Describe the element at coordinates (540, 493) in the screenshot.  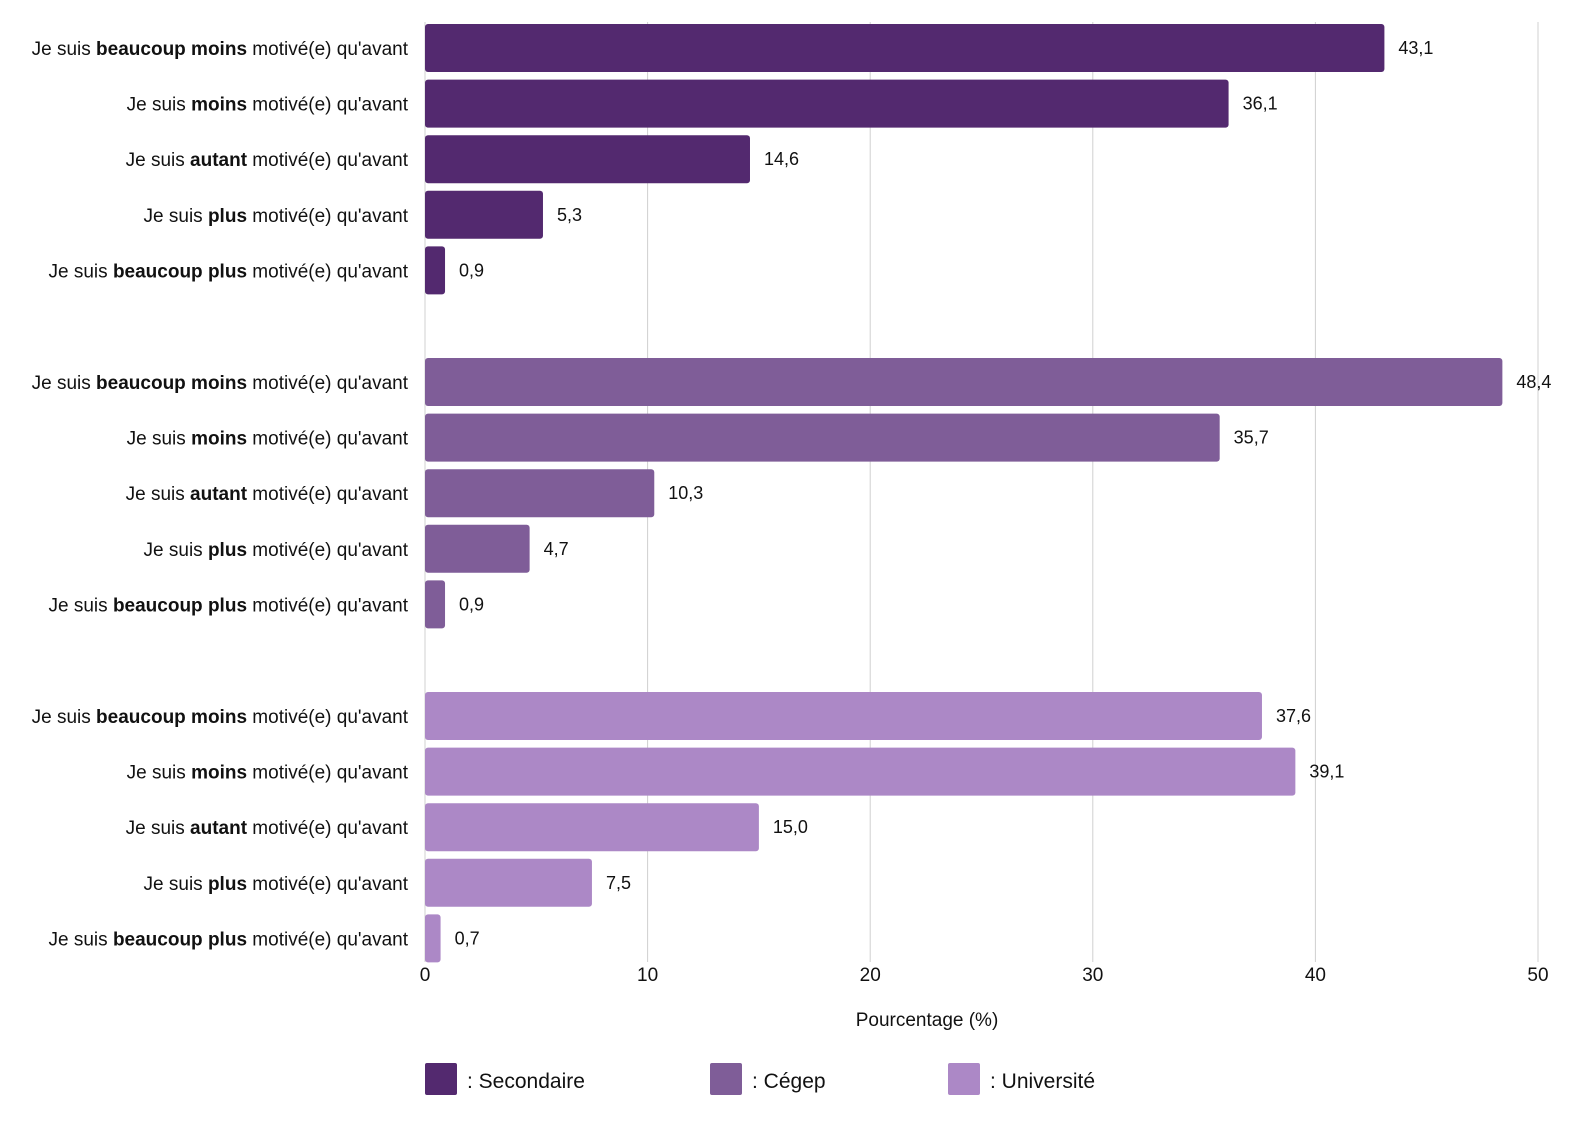
I see `bar-cégep-3` at that location.